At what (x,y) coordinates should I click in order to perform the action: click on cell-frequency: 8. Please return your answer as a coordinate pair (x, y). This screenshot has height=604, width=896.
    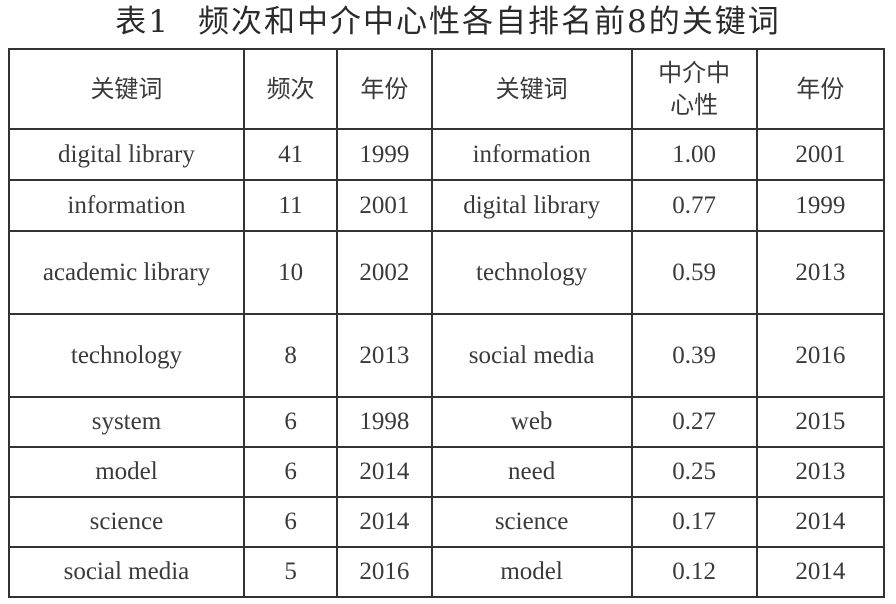
    Looking at the image, I should click on (290, 355).